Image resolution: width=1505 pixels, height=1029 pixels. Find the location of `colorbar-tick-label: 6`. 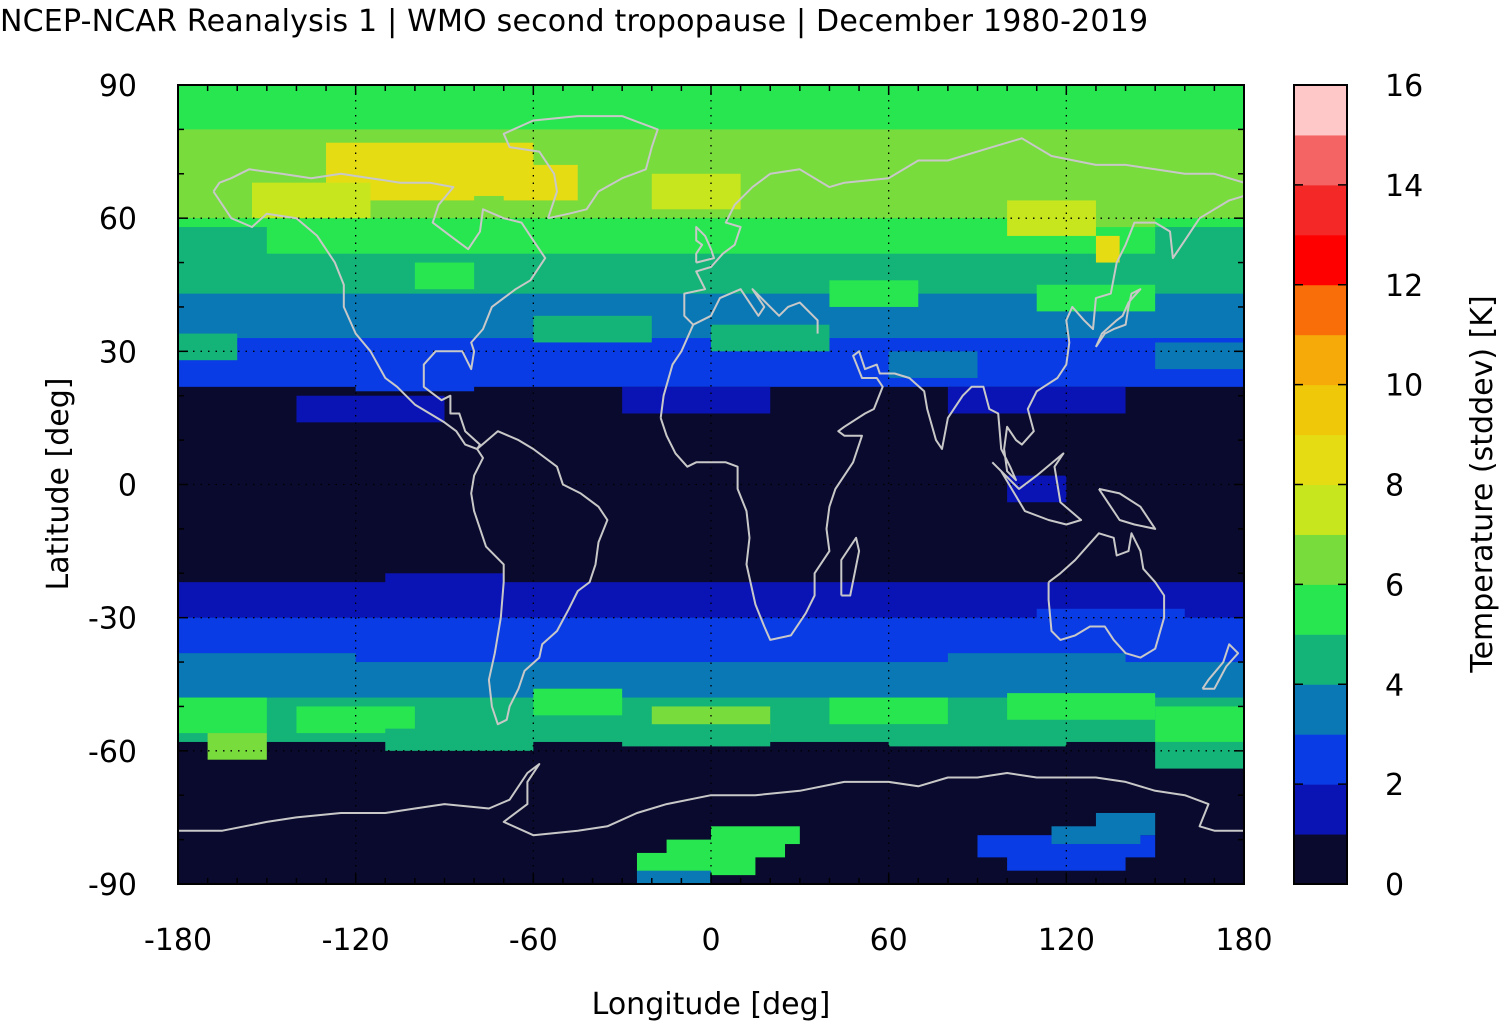

colorbar-tick-label: 6 is located at coordinates (1394, 585).